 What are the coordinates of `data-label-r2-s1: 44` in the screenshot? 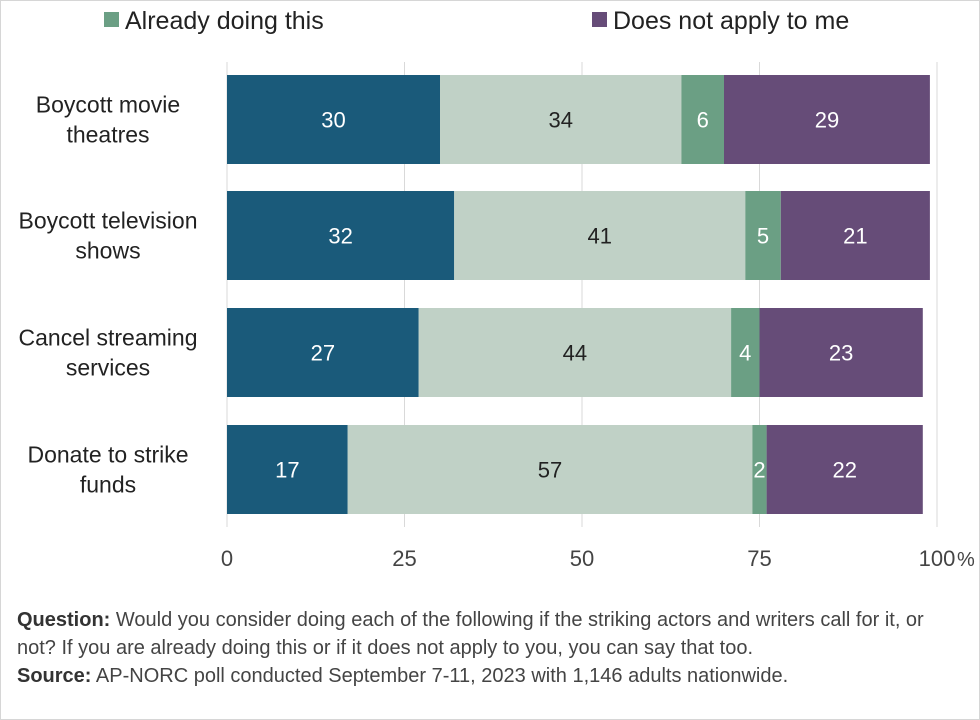 It's located at (575, 353).